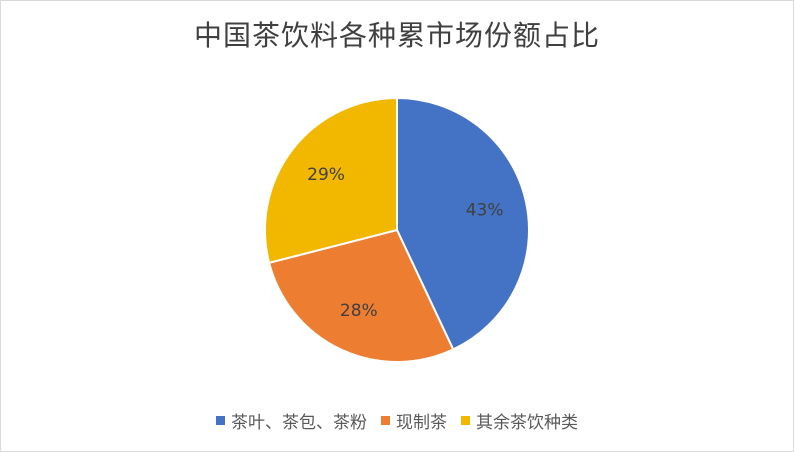  Describe the element at coordinates (359, 311) in the screenshot. I see `data-label: 28%` at that location.